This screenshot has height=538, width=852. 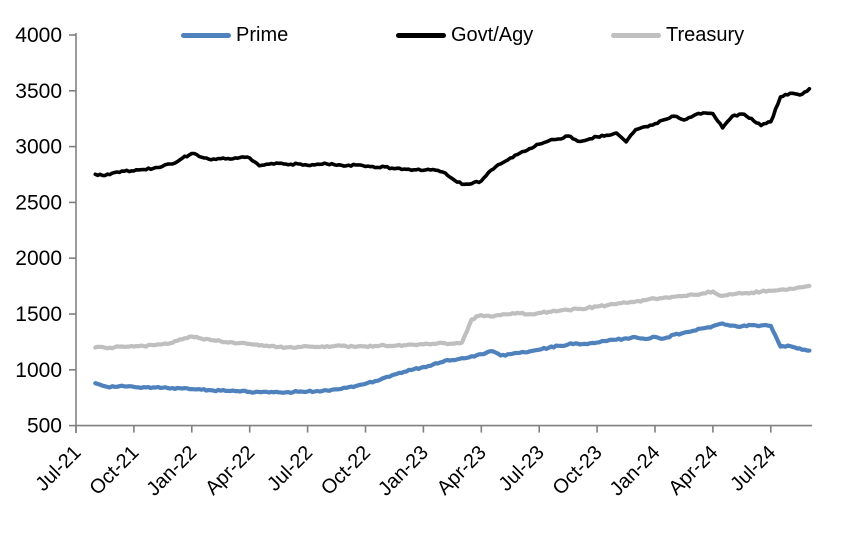 What do you see at coordinates (346, 471) in the screenshot?
I see `x-axis-label: Oct-22` at bounding box center [346, 471].